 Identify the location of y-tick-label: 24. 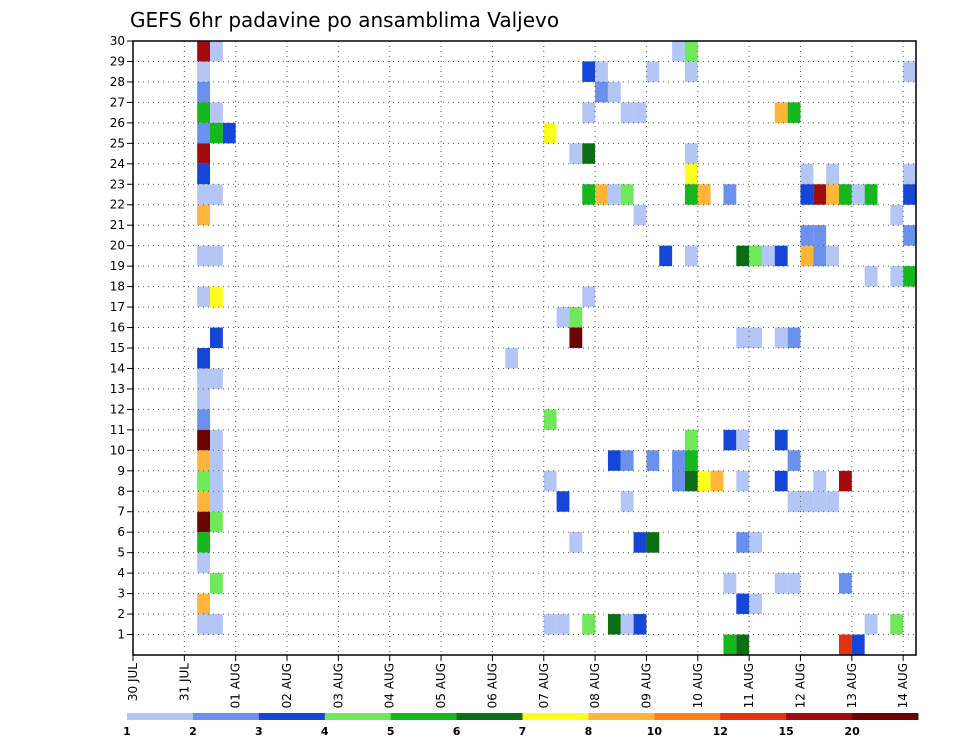
(117, 164).